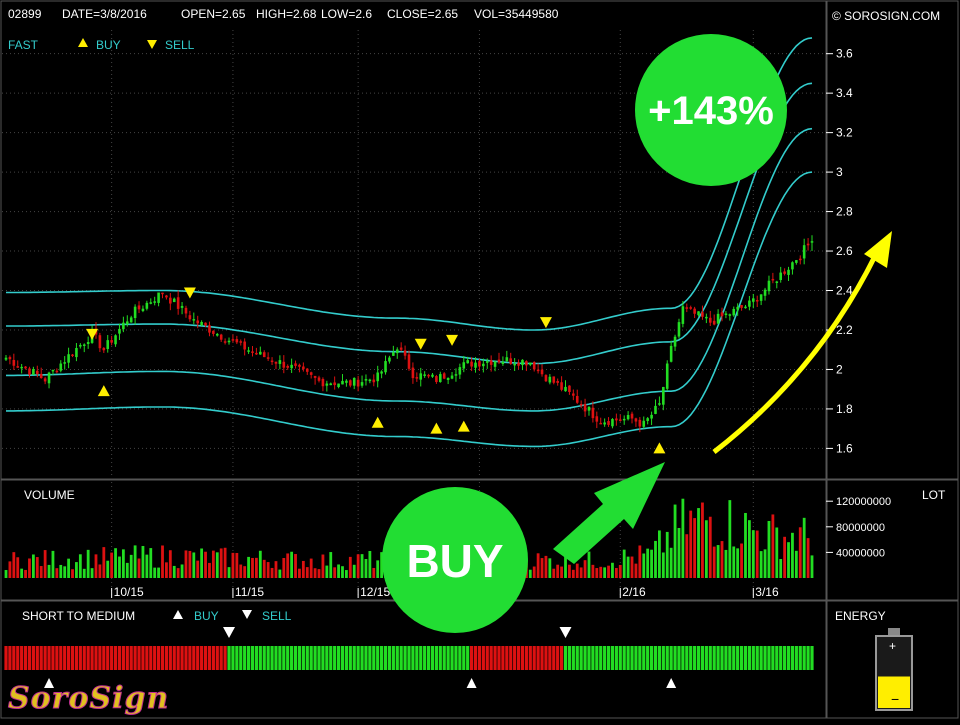  What do you see at coordinates (860, 553) in the screenshot?
I see `volume-tick-label-2: 40000000` at bounding box center [860, 553].